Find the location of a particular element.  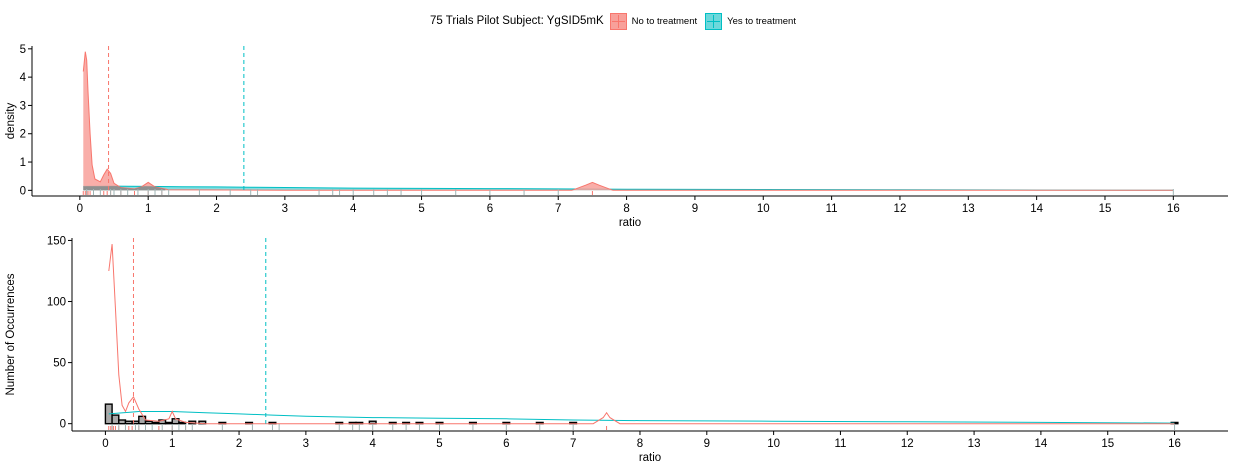

legend-item-yes-treatment: Yes to treatment is located at coordinates (750, 21).